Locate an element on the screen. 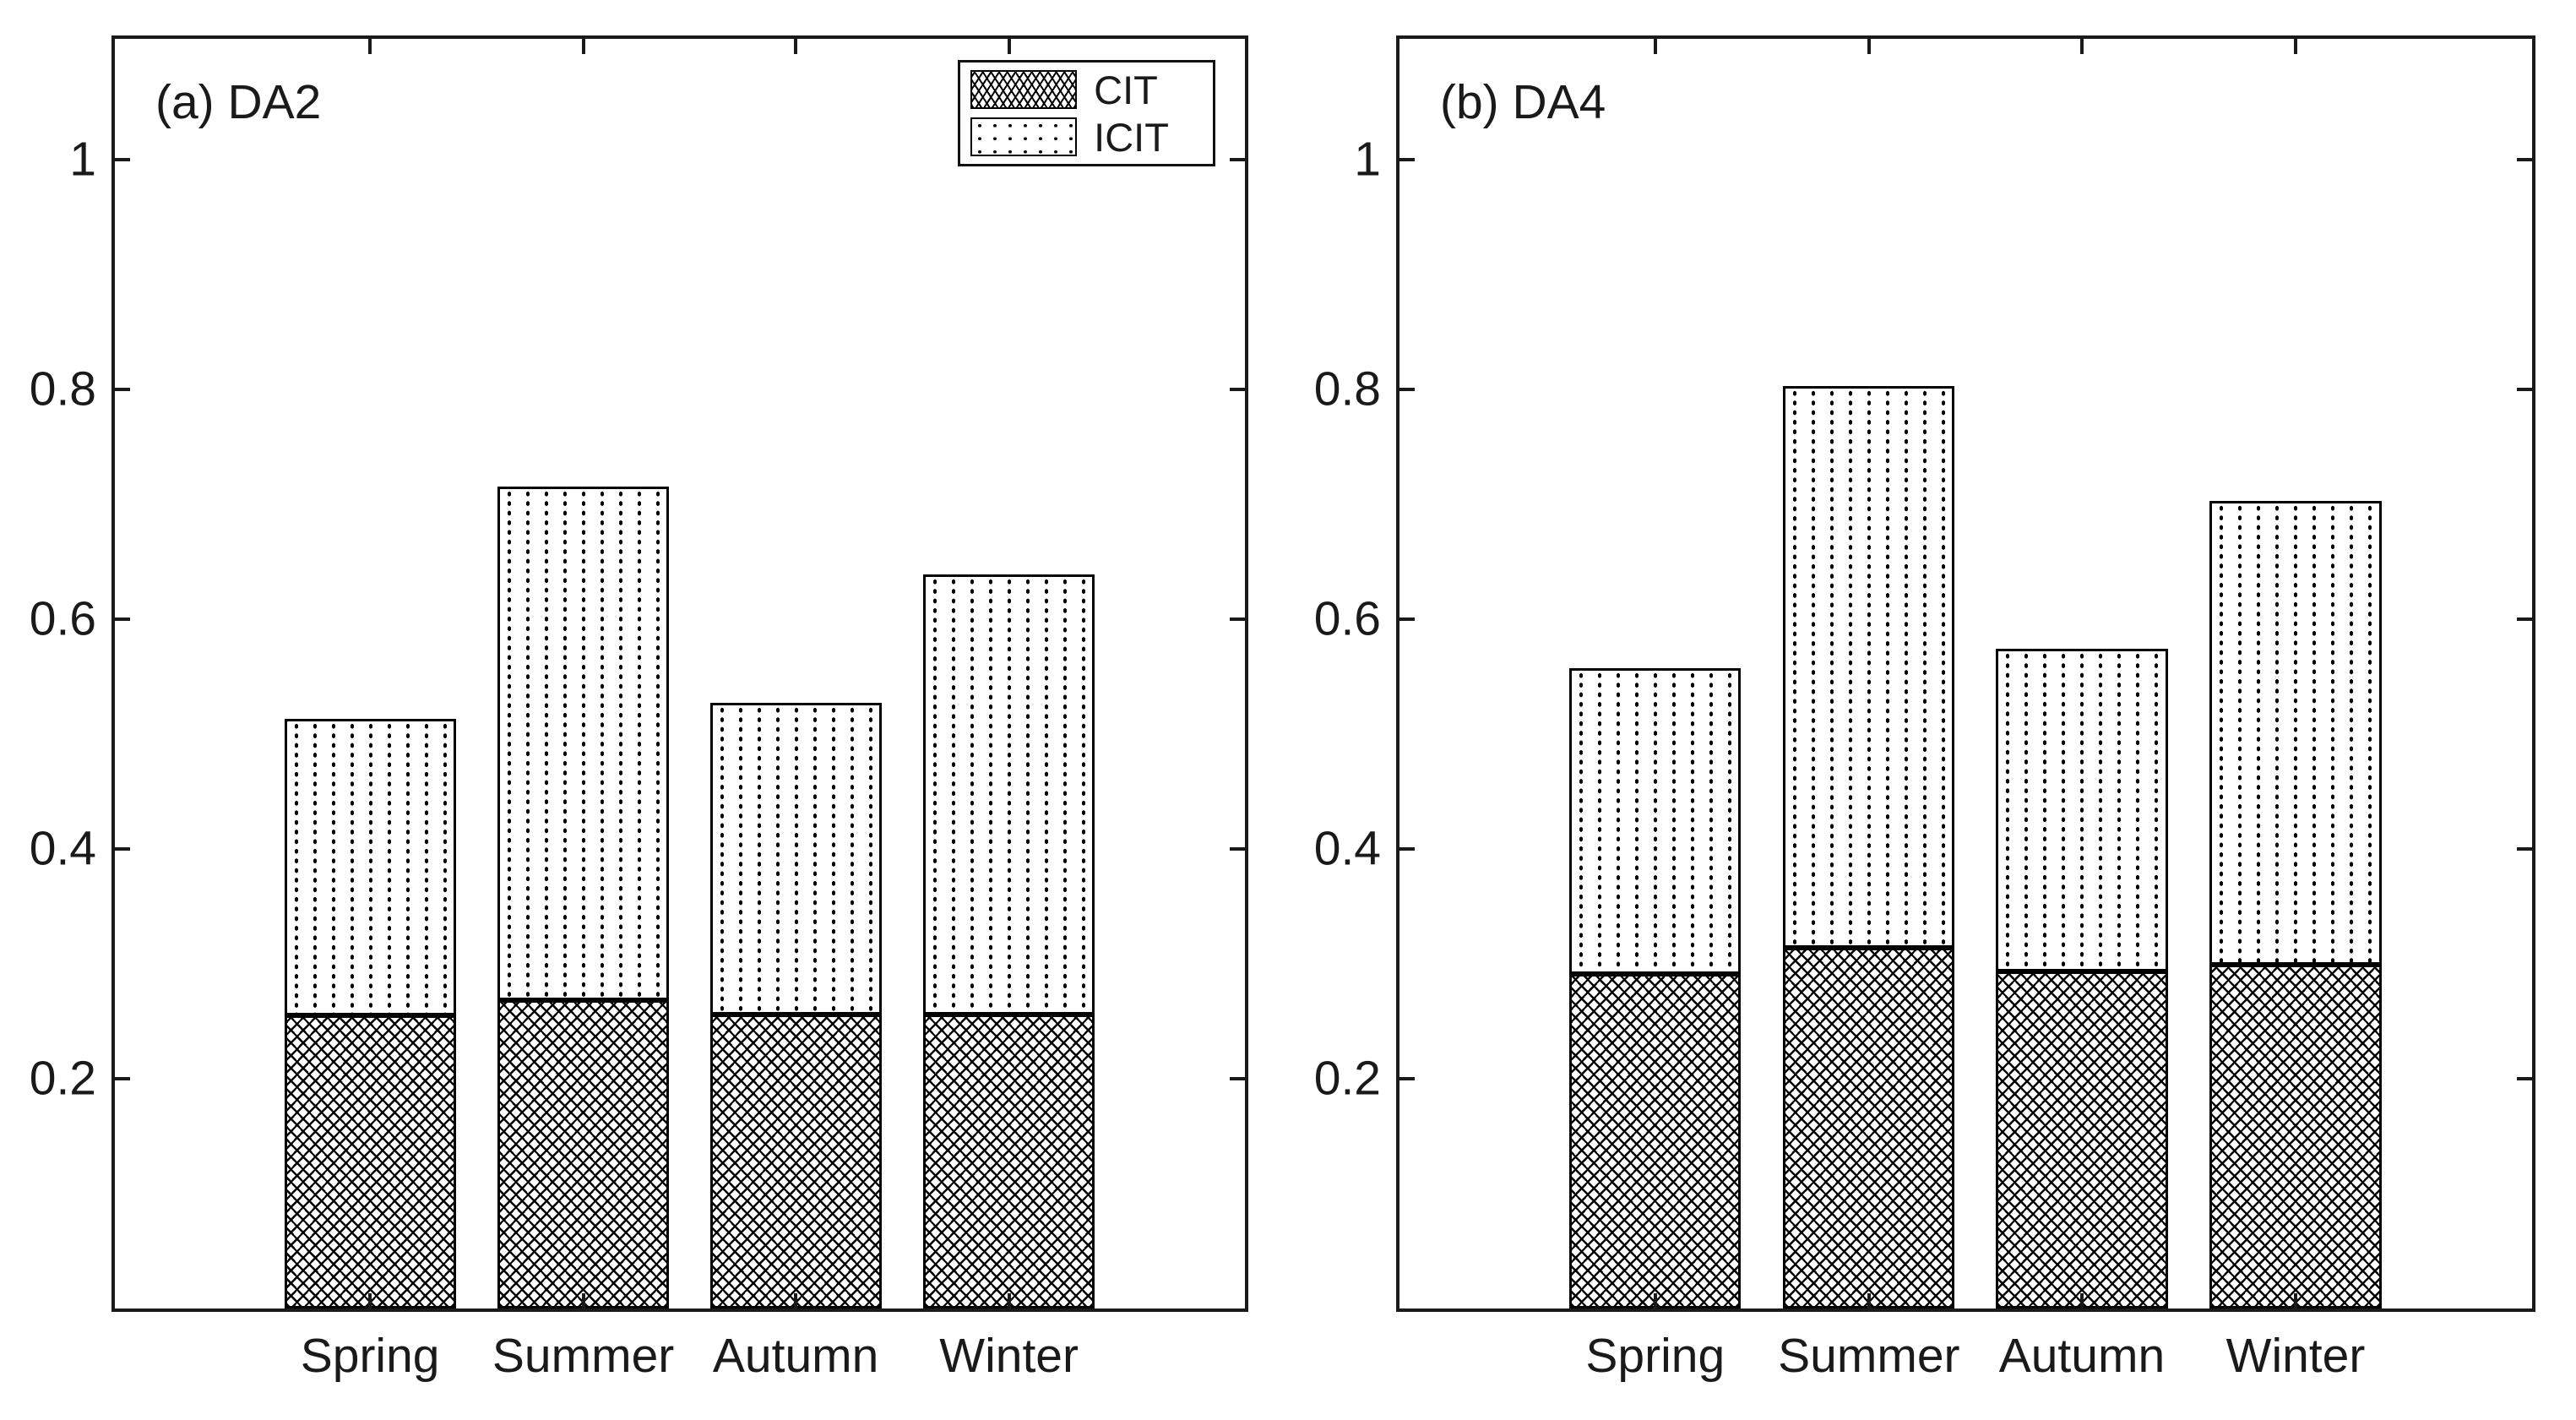 The height and width of the screenshot is (1420, 2576). crosshatch-swatch-icon is located at coordinates (1024, 89).